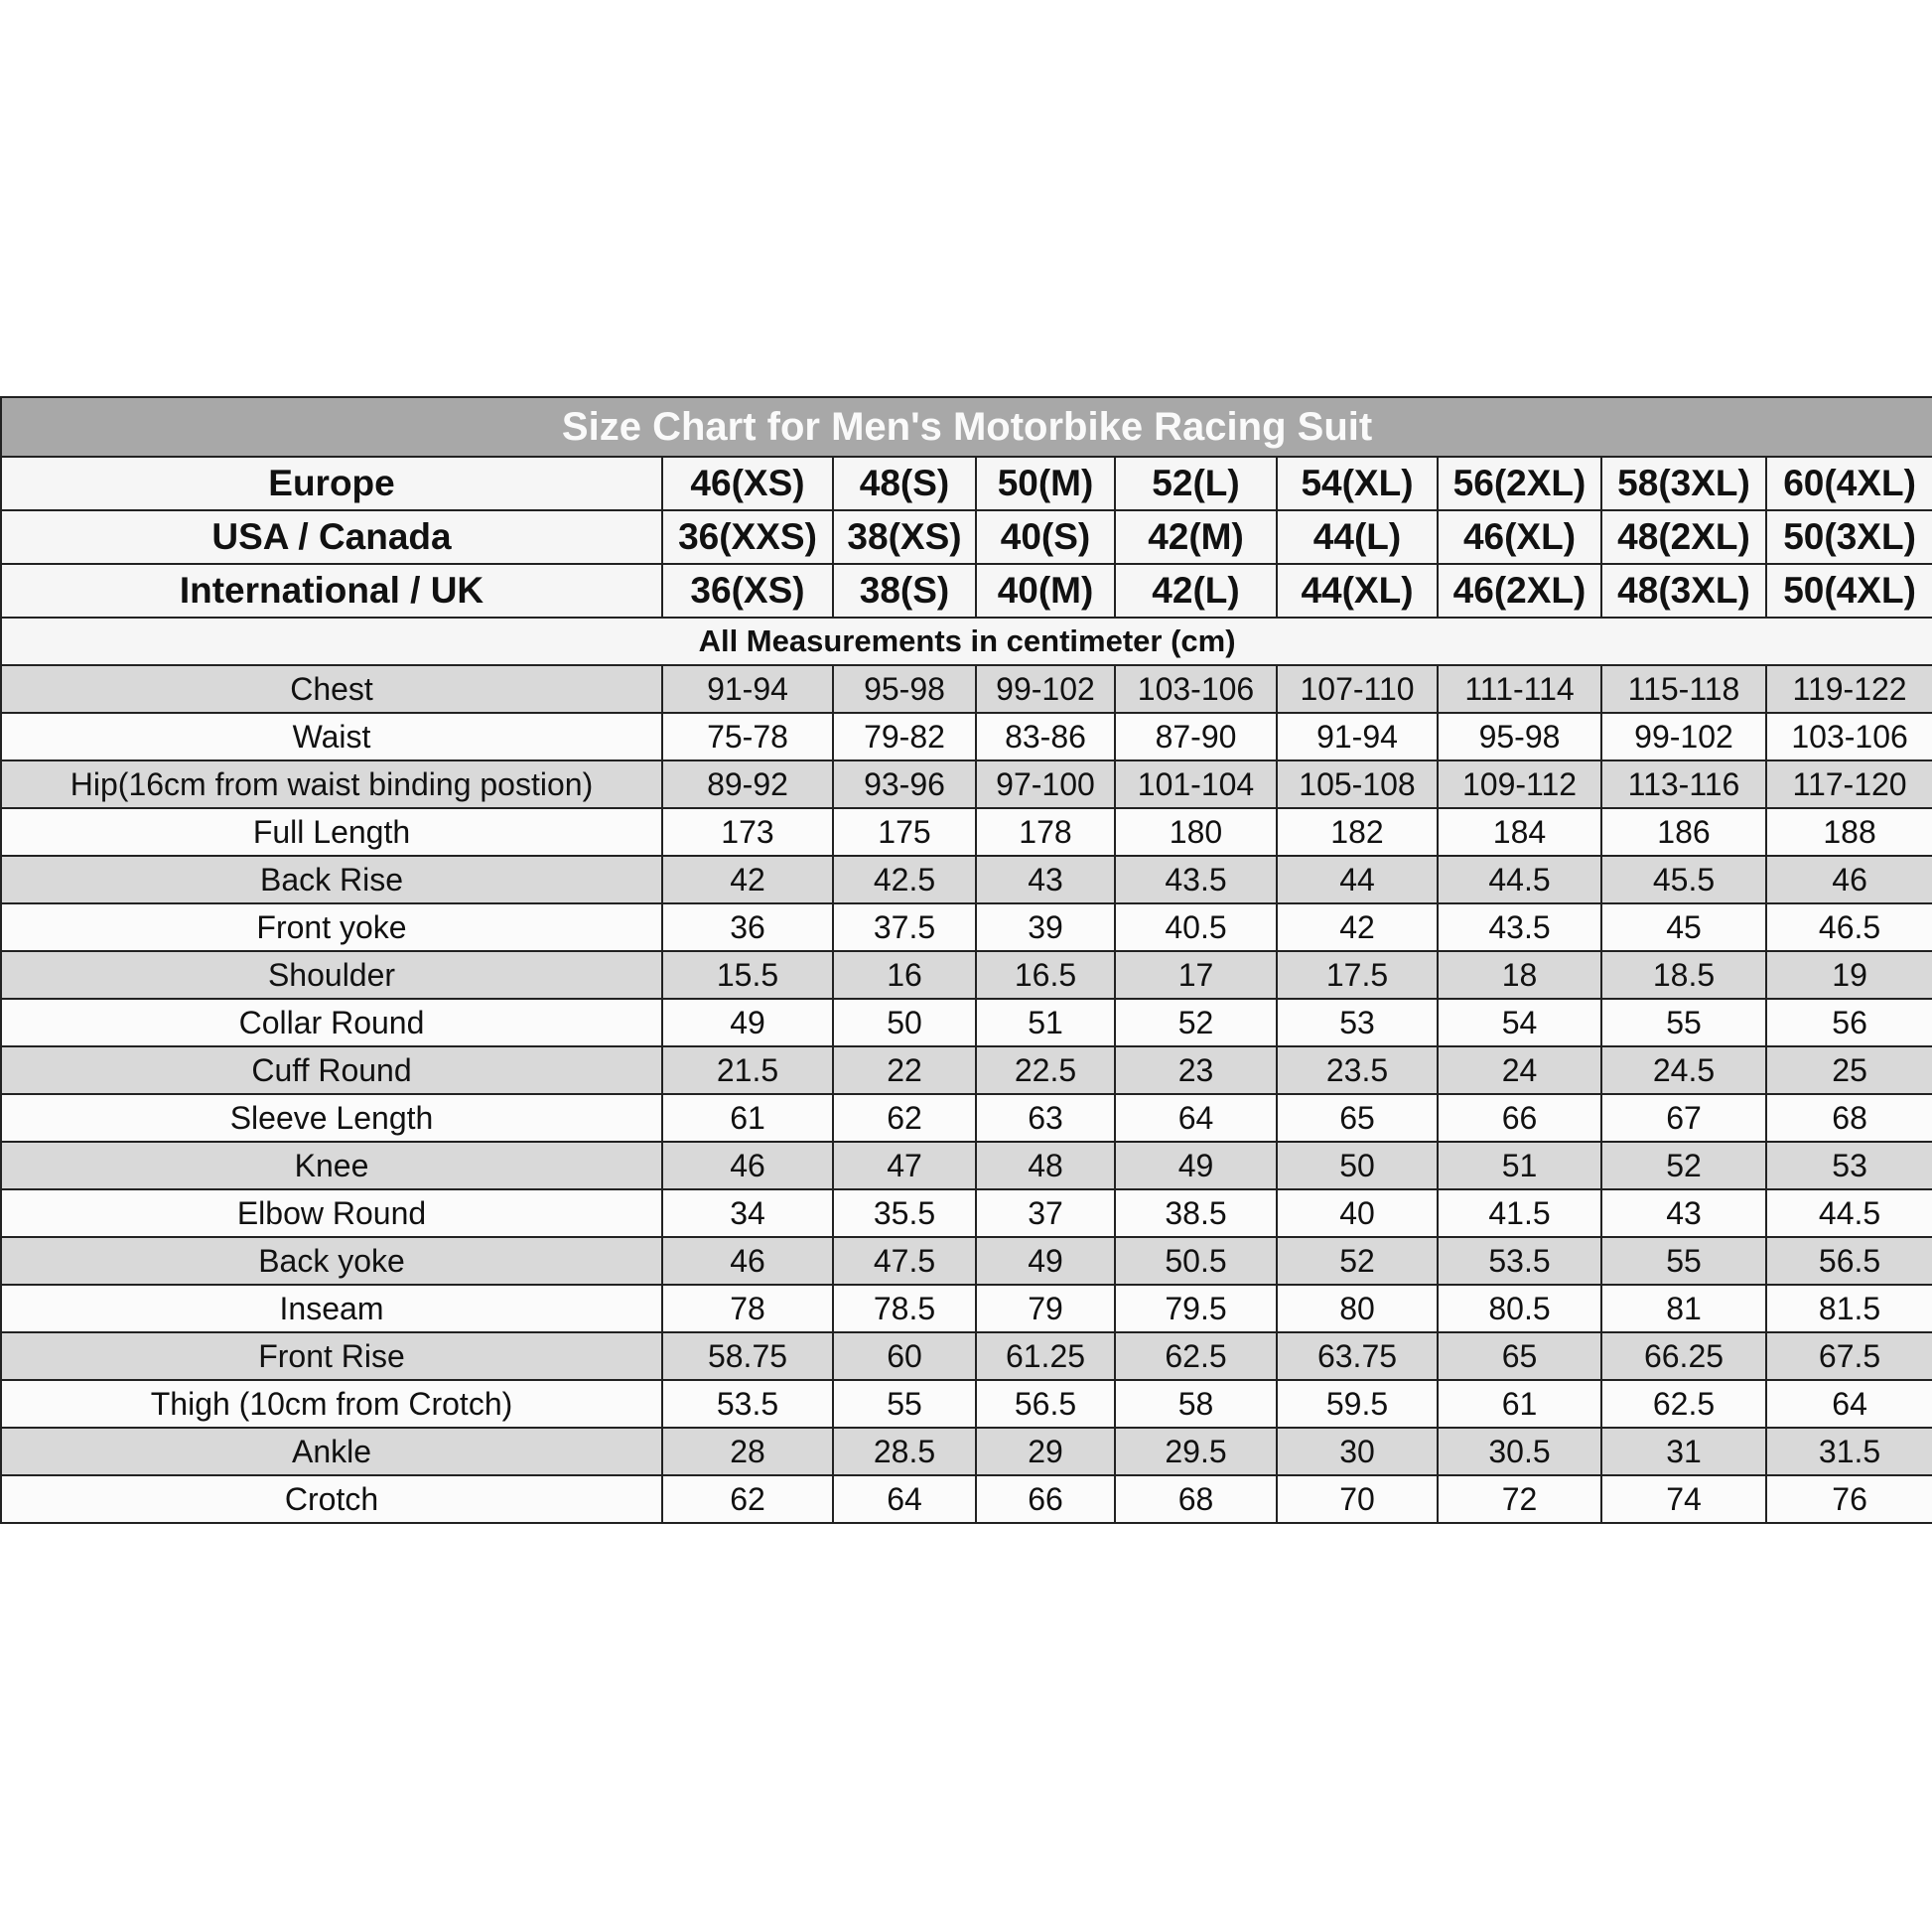 Image resolution: width=1932 pixels, height=1932 pixels. Describe the element at coordinates (1358, 927) in the screenshot. I see `measurement-value: 42` at that location.